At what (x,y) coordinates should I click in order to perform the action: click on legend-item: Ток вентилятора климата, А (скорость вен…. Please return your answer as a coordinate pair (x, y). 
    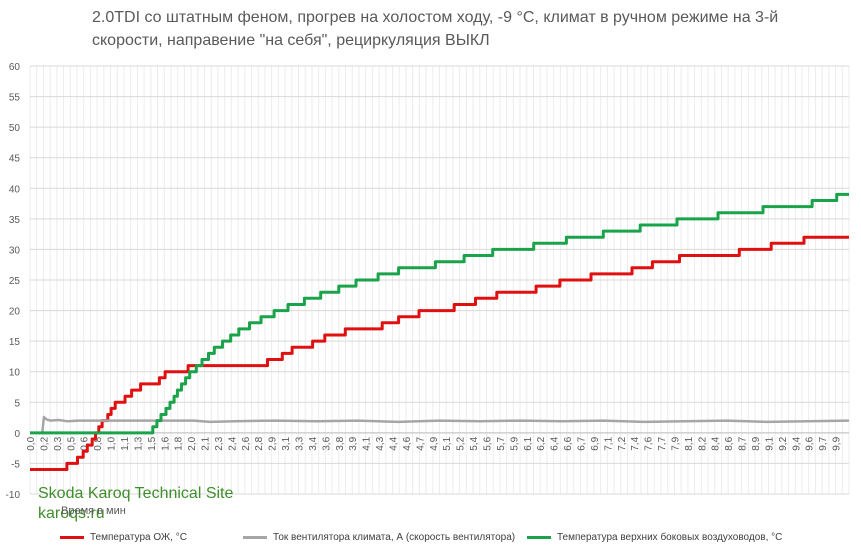
    Looking at the image, I should click on (379, 537).